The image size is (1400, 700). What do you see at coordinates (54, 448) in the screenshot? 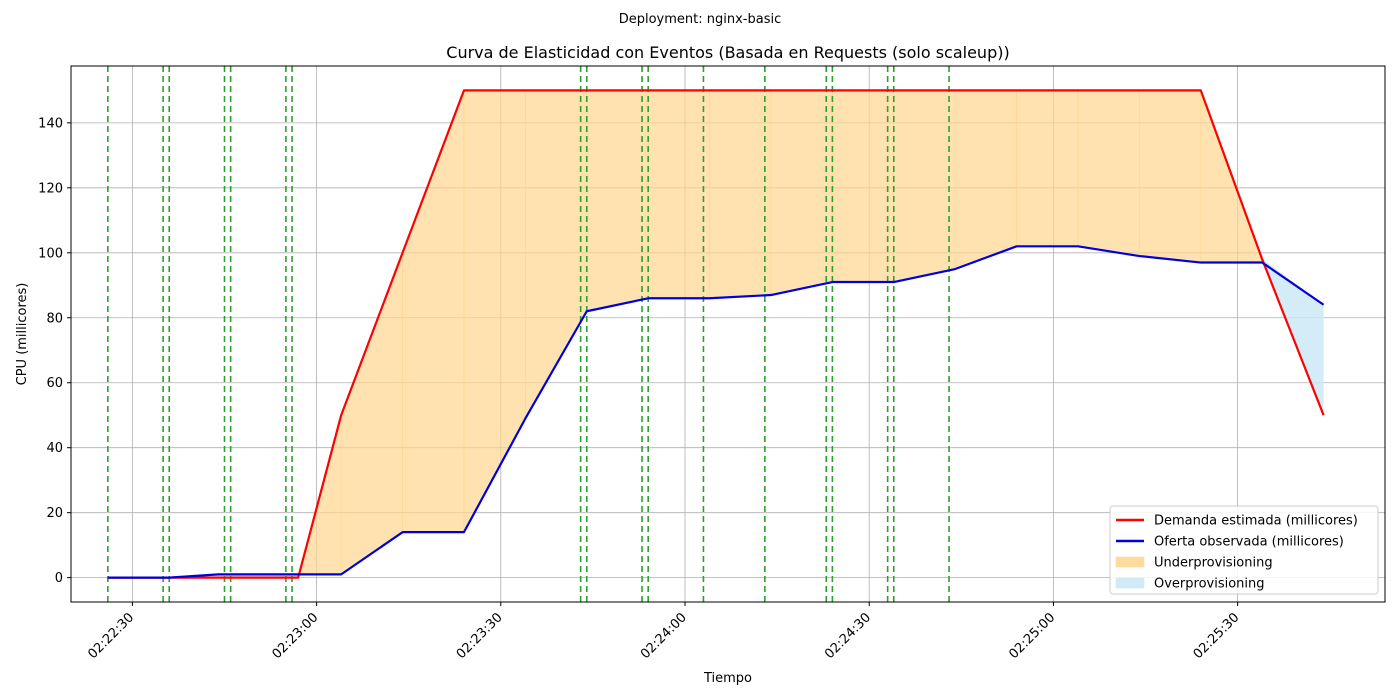
I see `y-tick-label: 40` at bounding box center [54, 448].